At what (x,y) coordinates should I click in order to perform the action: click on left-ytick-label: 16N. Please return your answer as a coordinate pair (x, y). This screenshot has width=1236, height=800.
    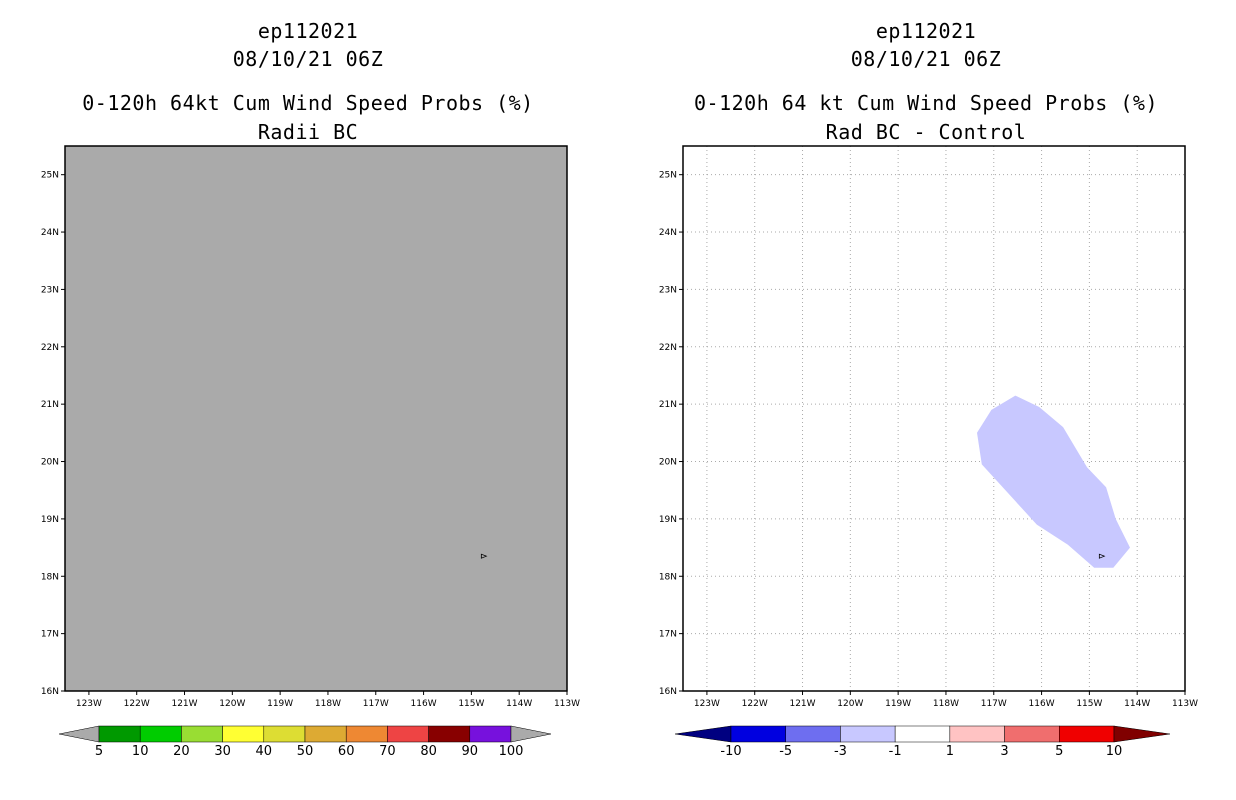
    Looking at the image, I should click on (50, 692).